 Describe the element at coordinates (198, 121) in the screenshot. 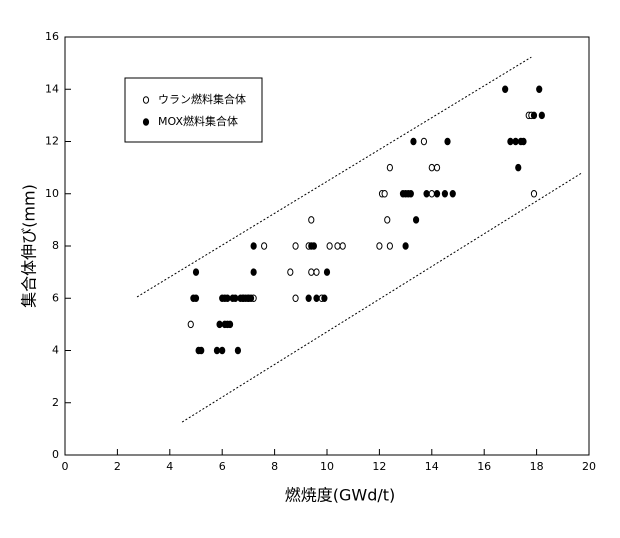

I see `legend-label: MOX燃料集合体` at that location.